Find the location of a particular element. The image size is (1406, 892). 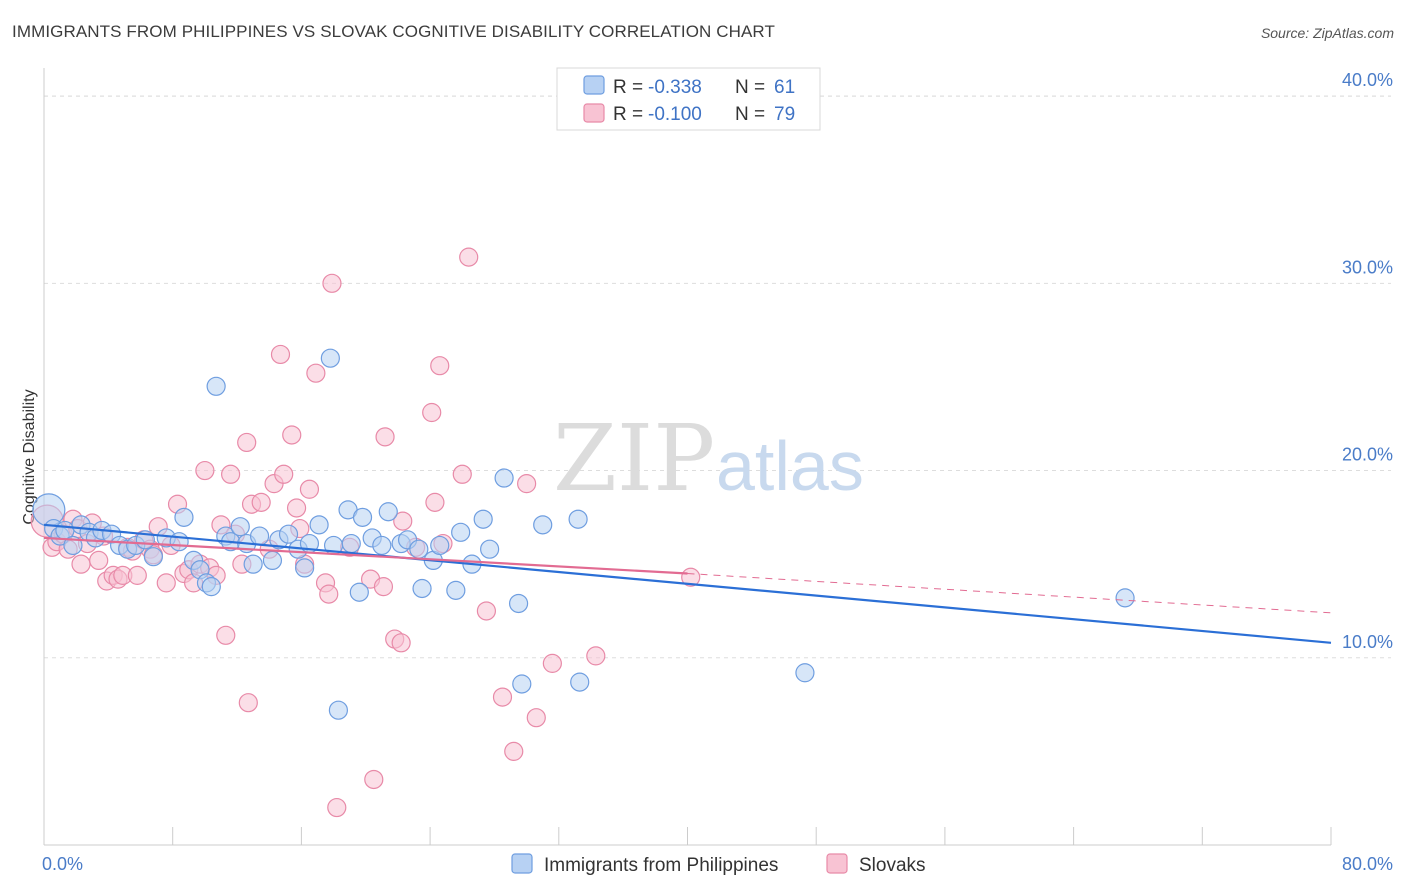

philippines-trend-line is located at coordinates (687, 583).